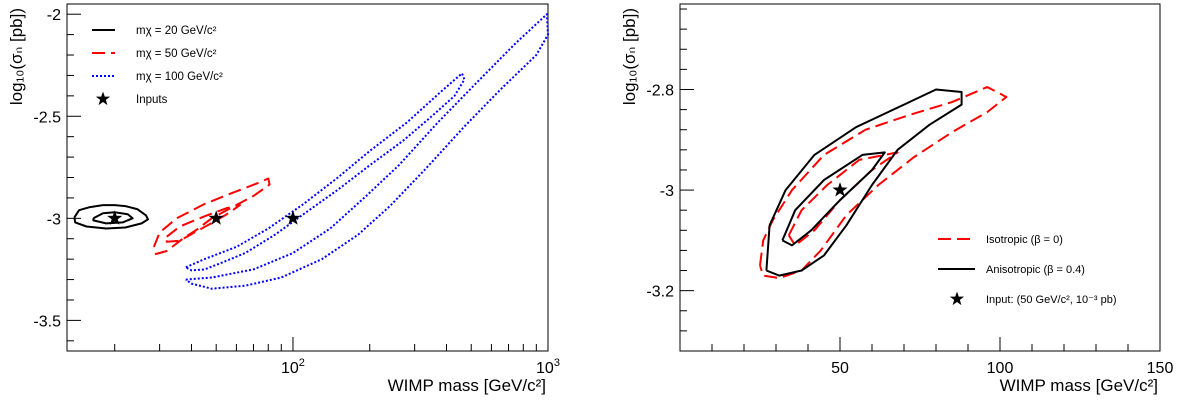 This screenshot has height=402, width=1183. I want to click on legend-label: mχ = 100 GeV/c², so click(179, 77).